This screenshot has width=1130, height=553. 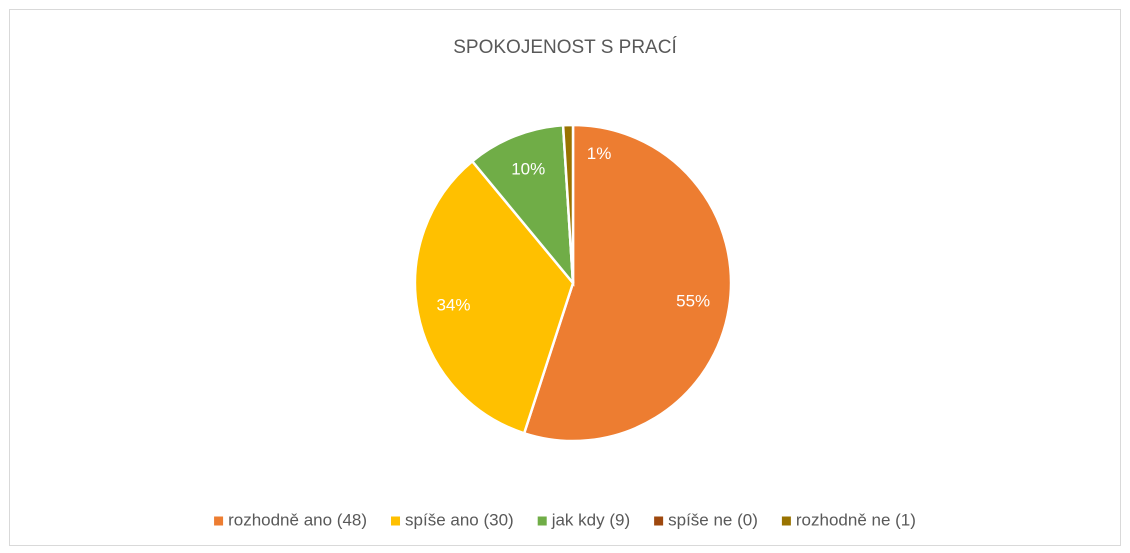 What do you see at coordinates (856, 519) in the screenshot?
I see `legend-label: rozhodně ne (1)` at bounding box center [856, 519].